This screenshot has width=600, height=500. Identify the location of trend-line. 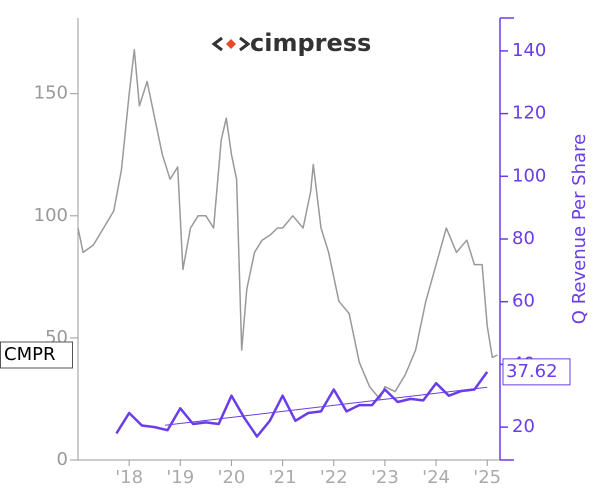
(326, 406).